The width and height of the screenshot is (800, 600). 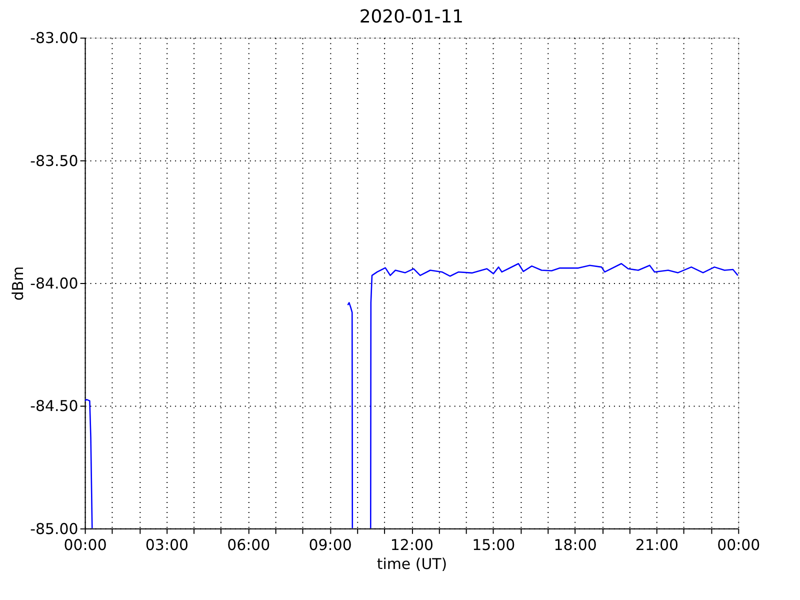 What do you see at coordinates (494, 545) in the screenshot?
I see `x-tick-label: 15:00` at bounding box center [494, 545].